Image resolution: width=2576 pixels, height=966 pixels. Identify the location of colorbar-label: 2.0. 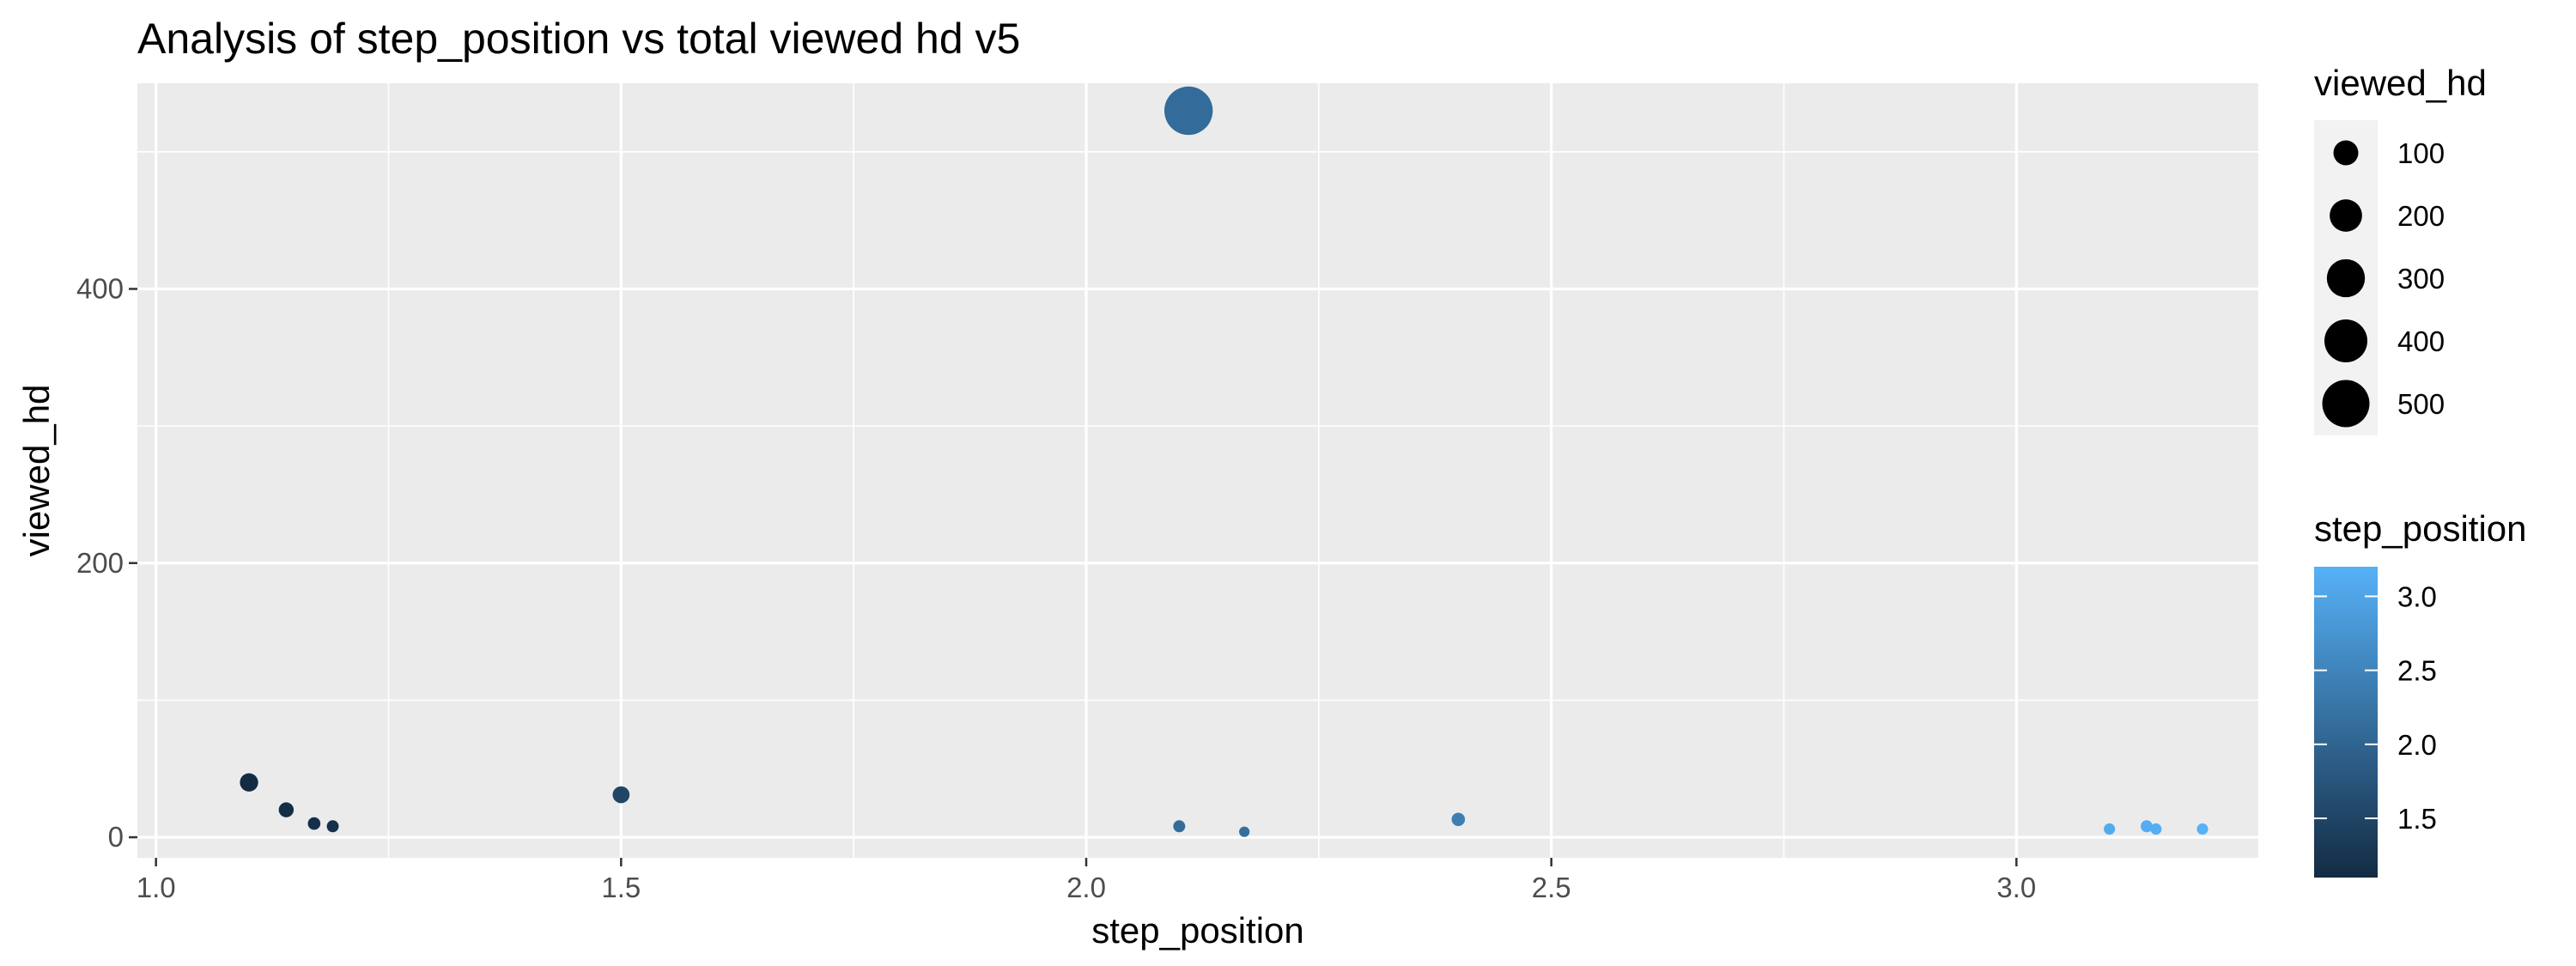
(2417, 745).